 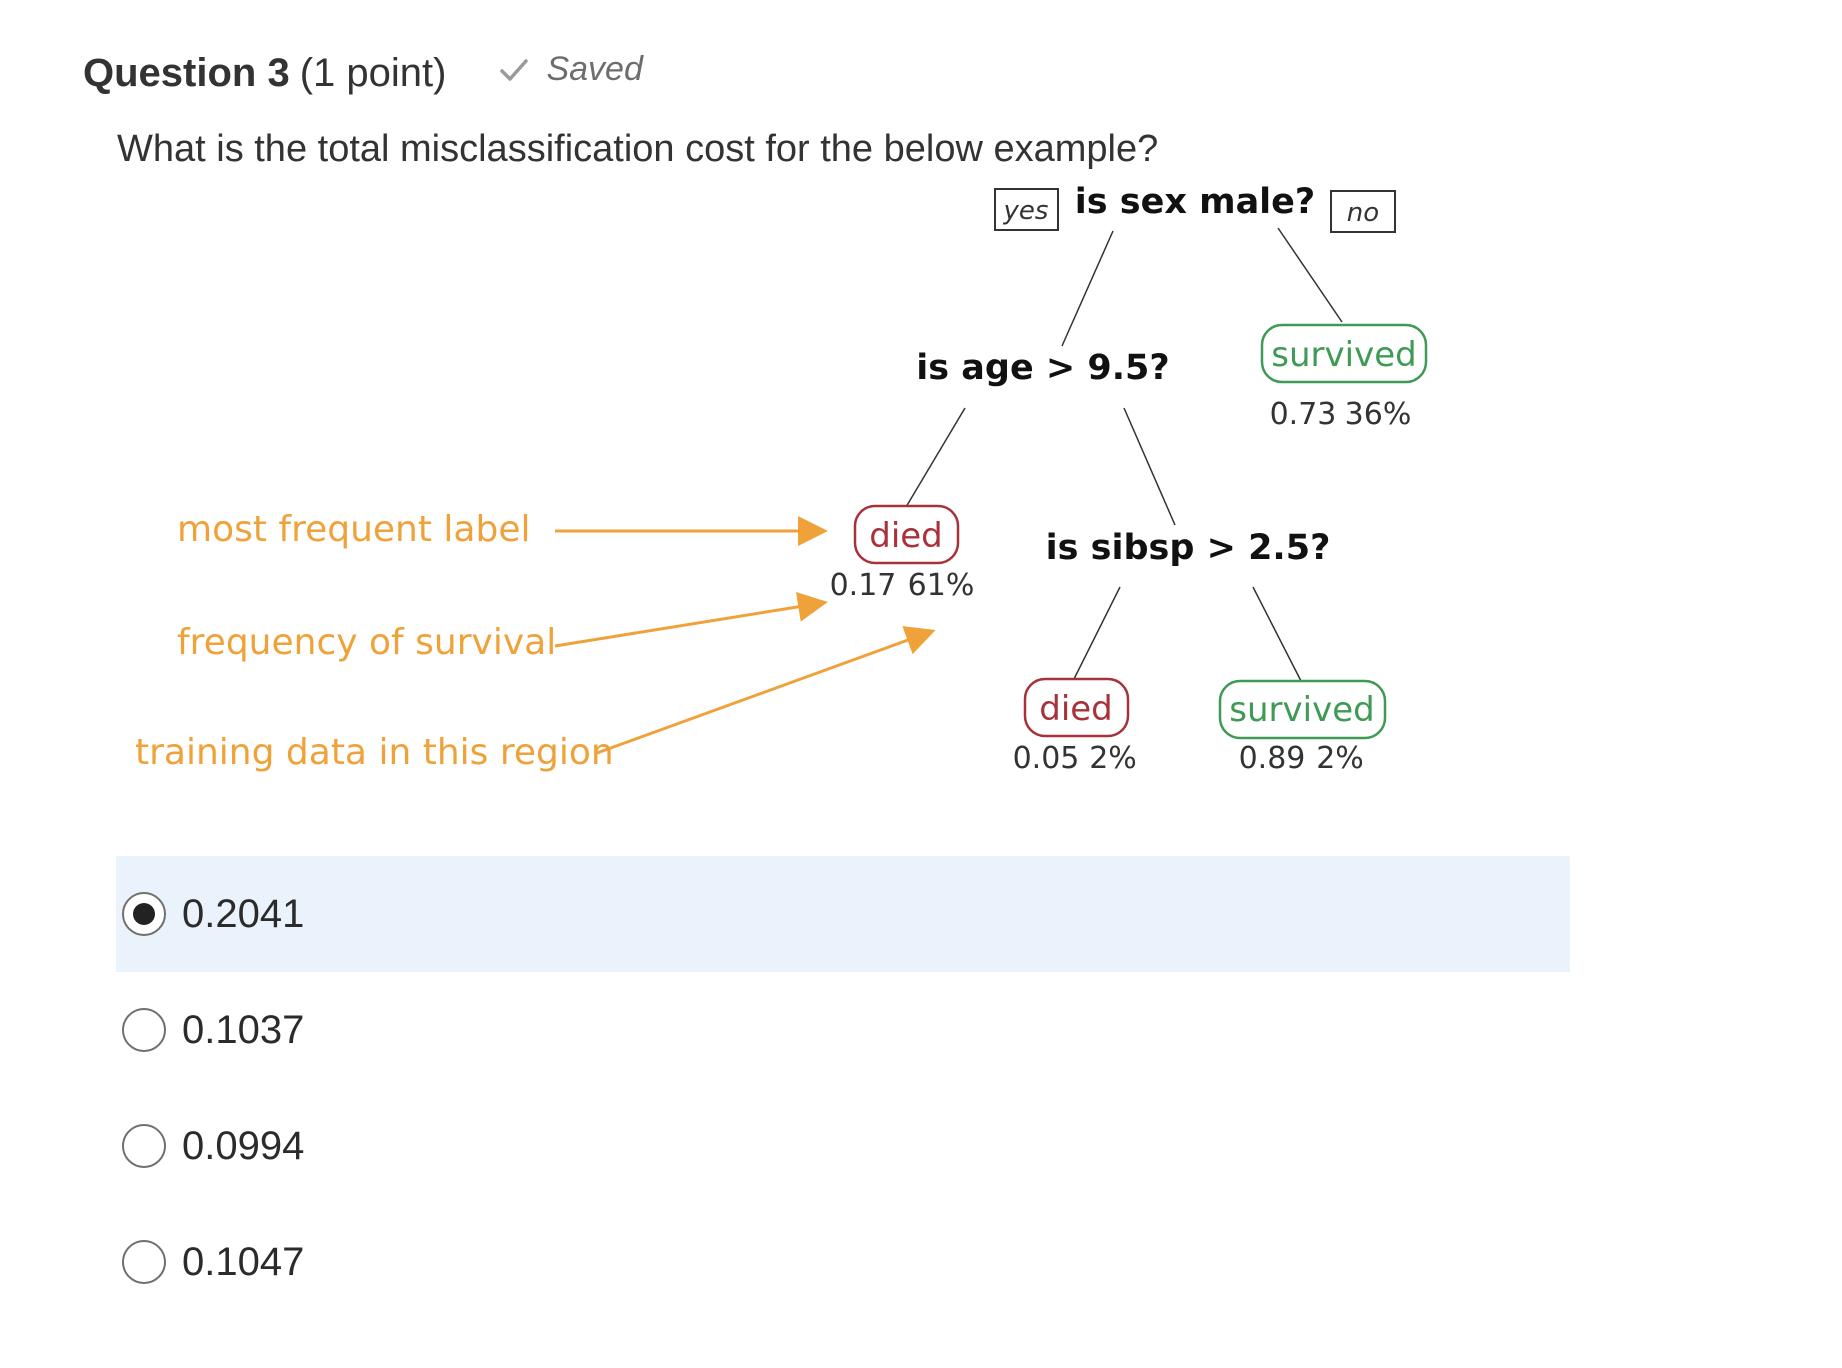 What do you see at coordinates (1087, 288) in the screenshot?
I see `edge-root-age` at bounding box center [1087, 288].